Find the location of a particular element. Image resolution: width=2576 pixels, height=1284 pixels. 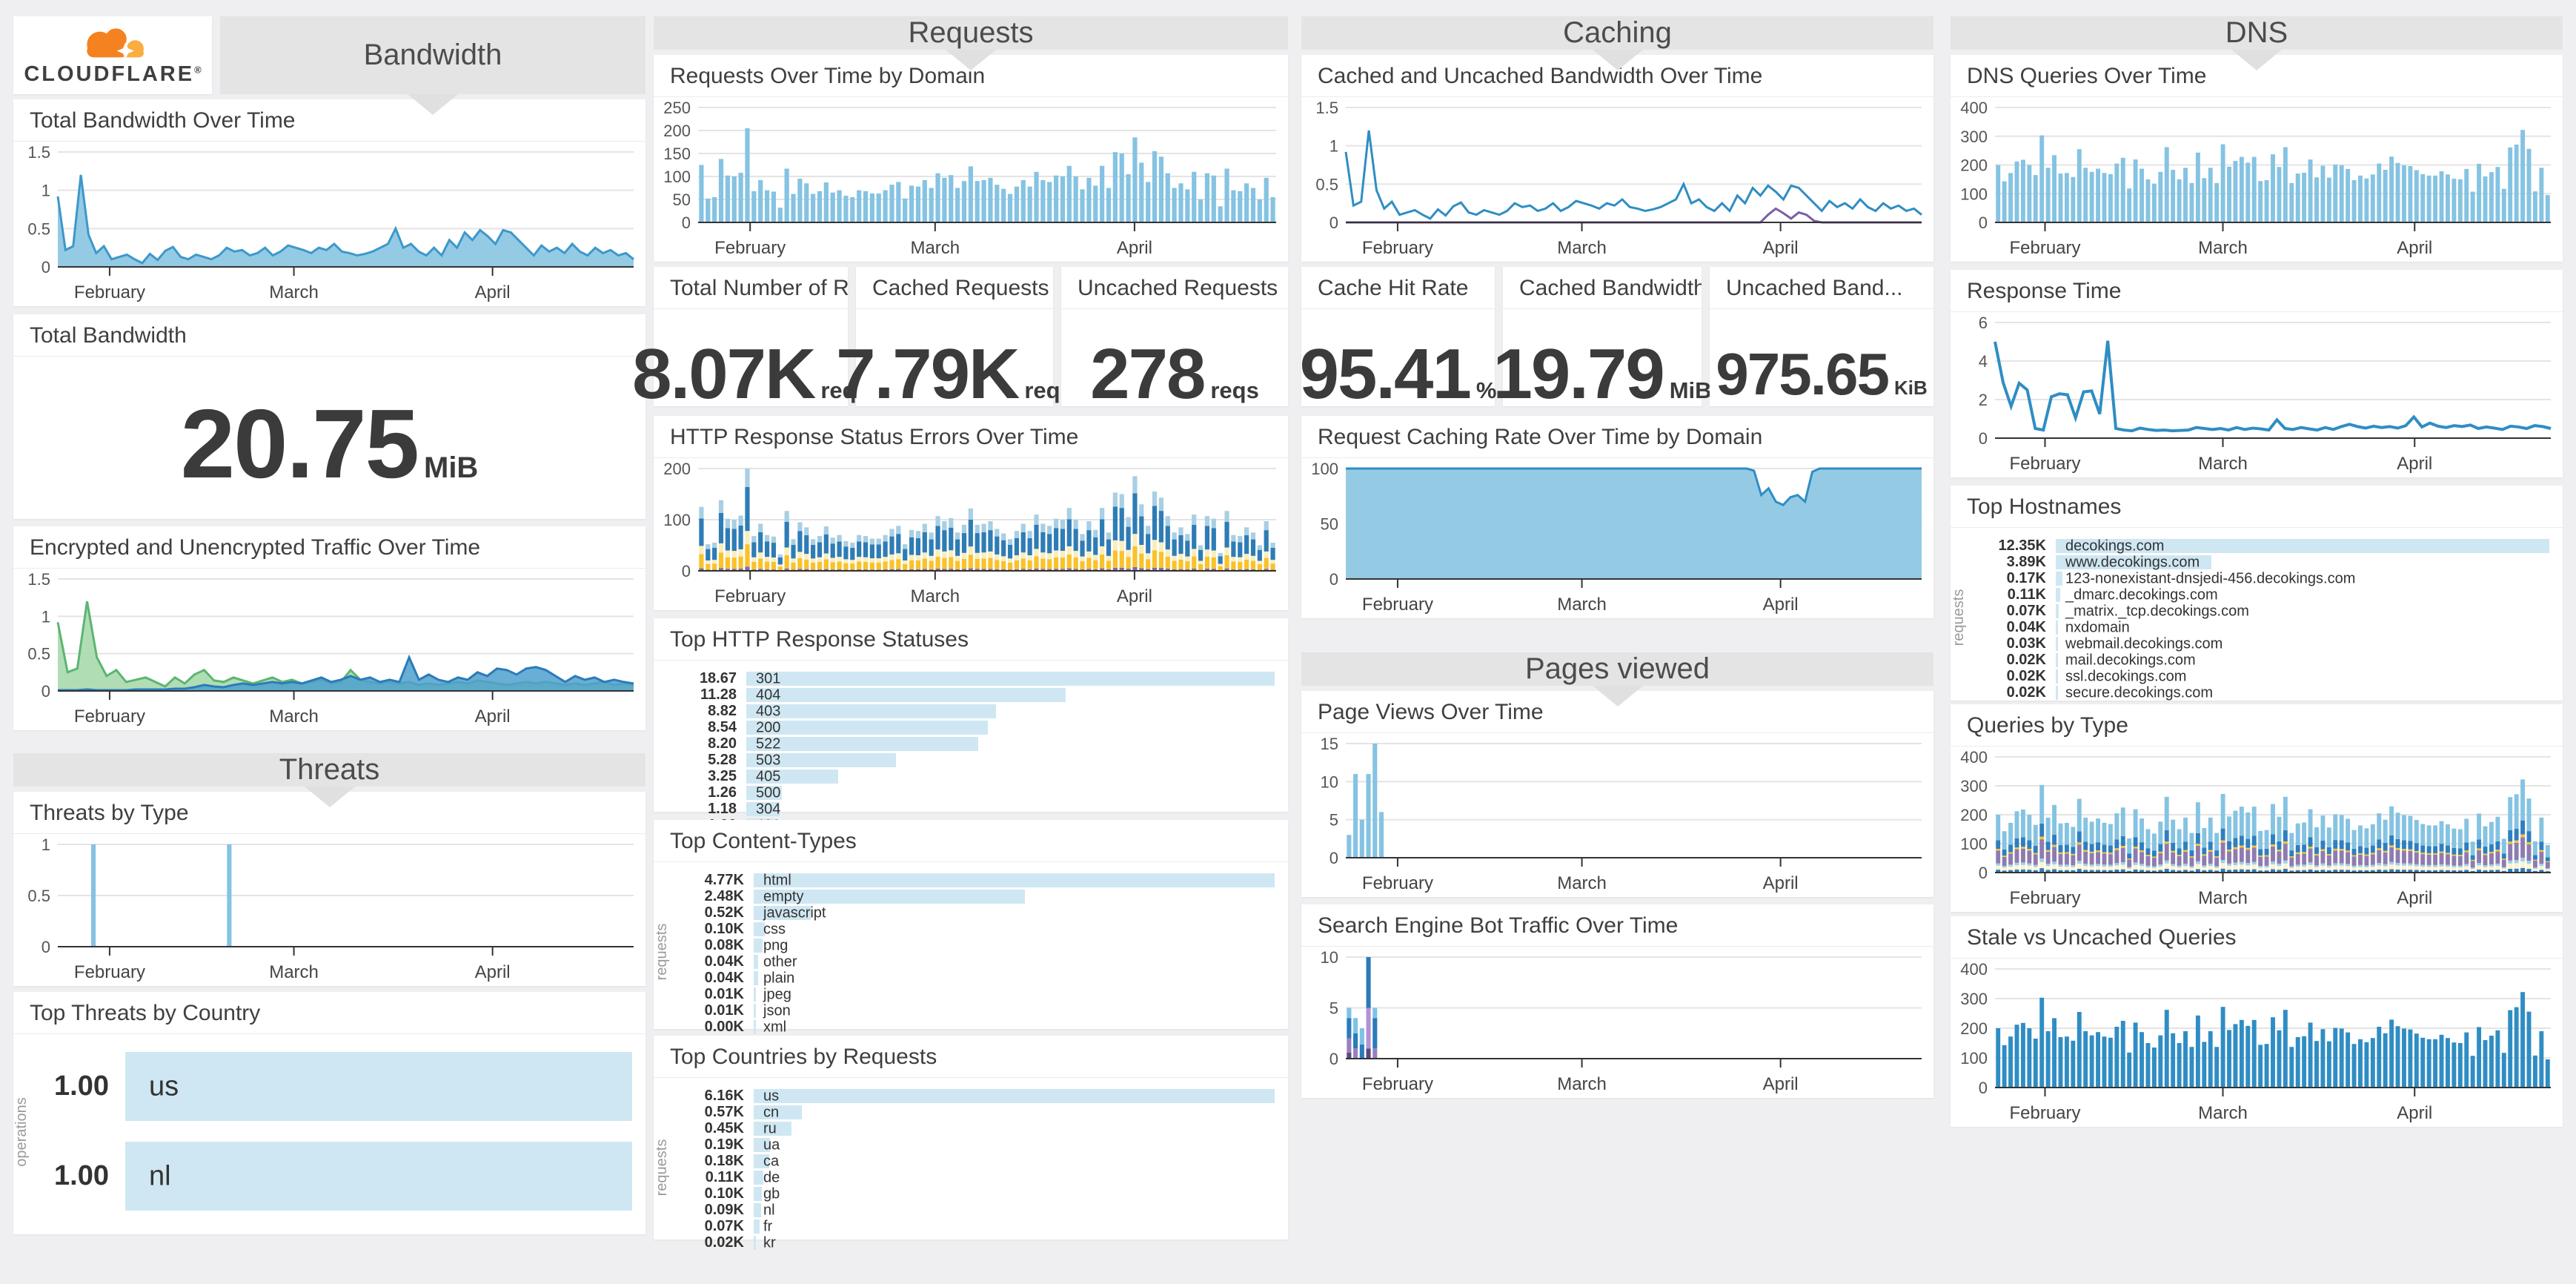

section-header-dns: DNS is located at coordinates (2257, 43).